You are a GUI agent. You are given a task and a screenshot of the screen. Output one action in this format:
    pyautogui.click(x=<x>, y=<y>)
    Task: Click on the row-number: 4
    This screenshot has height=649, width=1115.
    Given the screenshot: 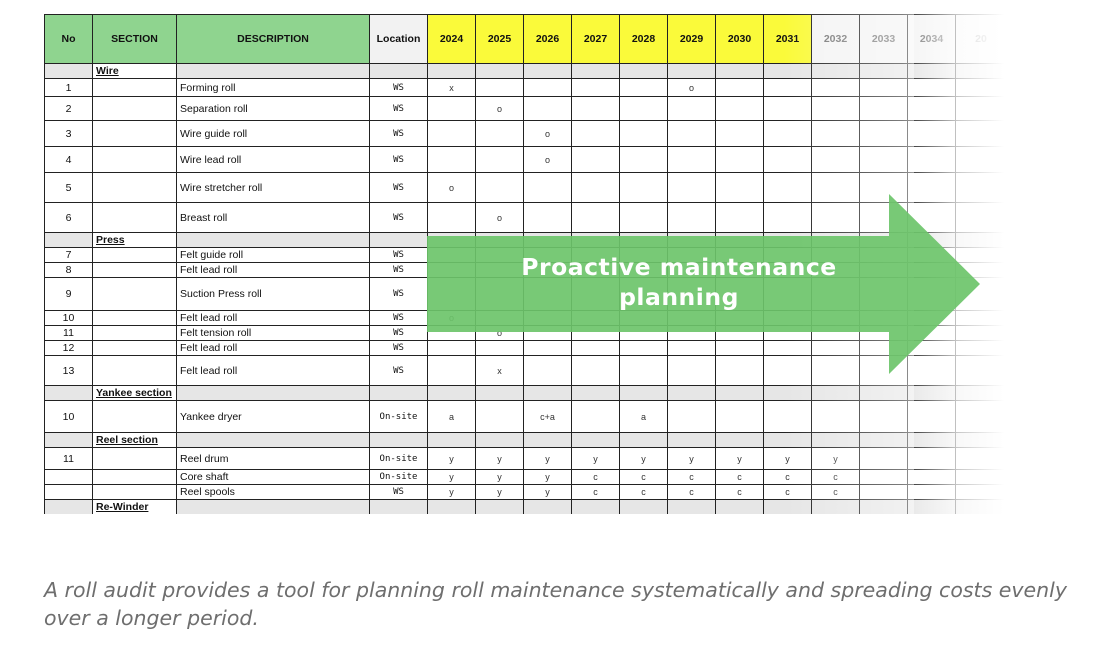 What is the action you would take?
    pyautogui.click(x=68, y=159)
    